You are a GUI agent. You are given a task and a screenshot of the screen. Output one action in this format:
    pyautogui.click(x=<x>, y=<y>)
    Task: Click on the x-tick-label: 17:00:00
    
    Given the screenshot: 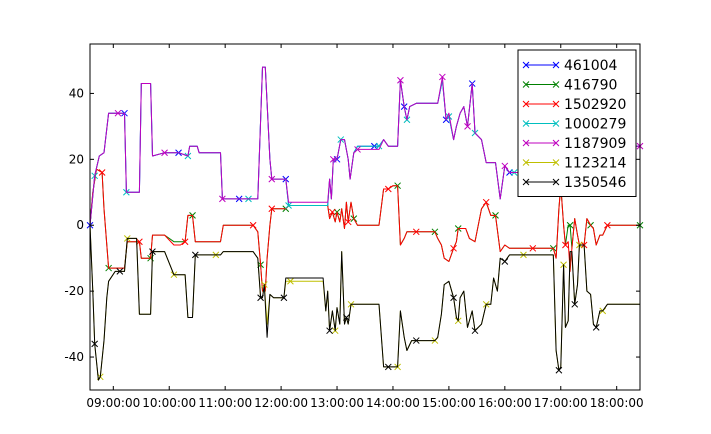 What is the action you would take?
    pyautogui.click(x=561, y=403)
    